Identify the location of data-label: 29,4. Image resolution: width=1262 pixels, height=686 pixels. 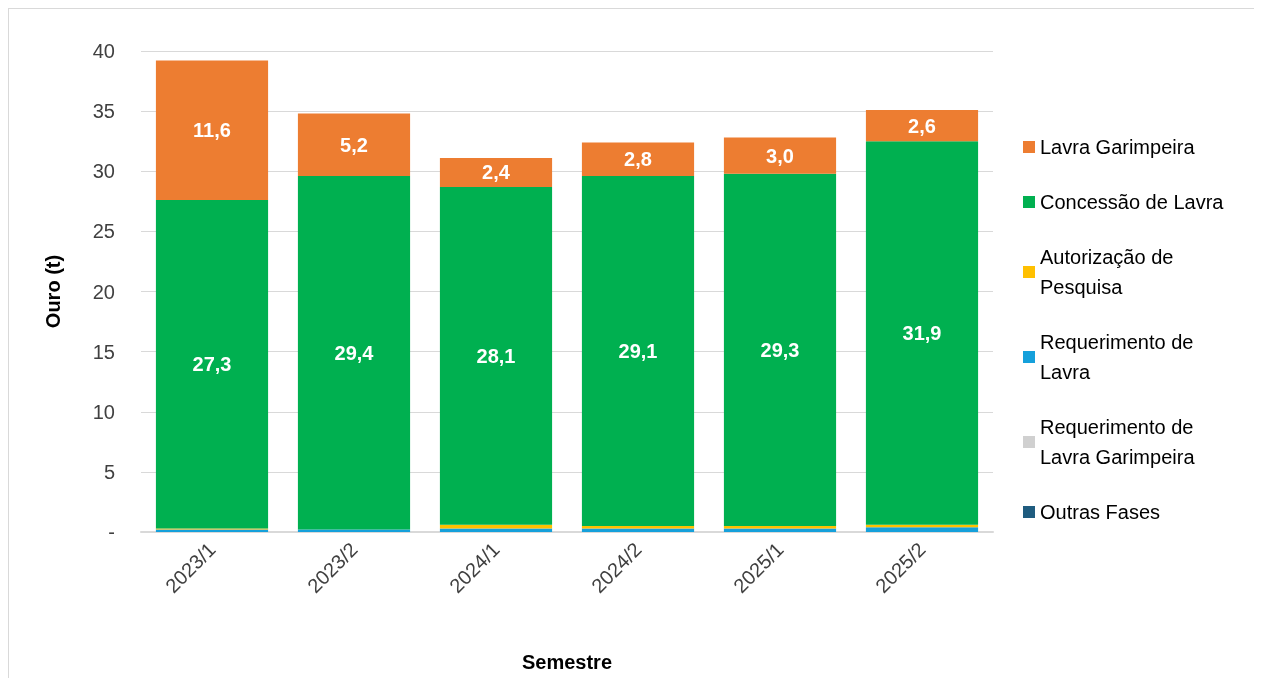
(354, 352).